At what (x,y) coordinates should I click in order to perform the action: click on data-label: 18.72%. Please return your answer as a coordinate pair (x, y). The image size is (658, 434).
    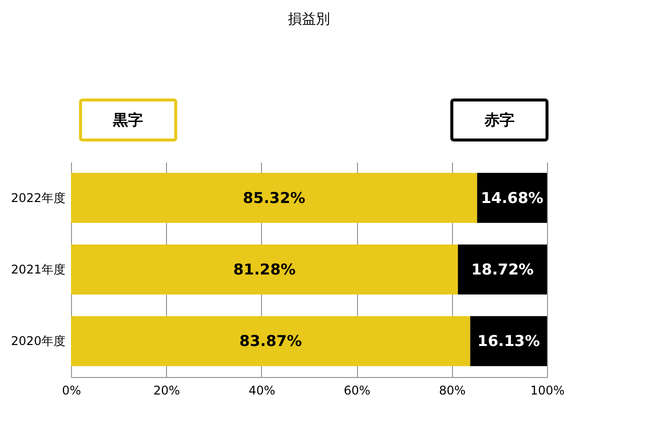
    Looking at the image, I should click on (502, 269).